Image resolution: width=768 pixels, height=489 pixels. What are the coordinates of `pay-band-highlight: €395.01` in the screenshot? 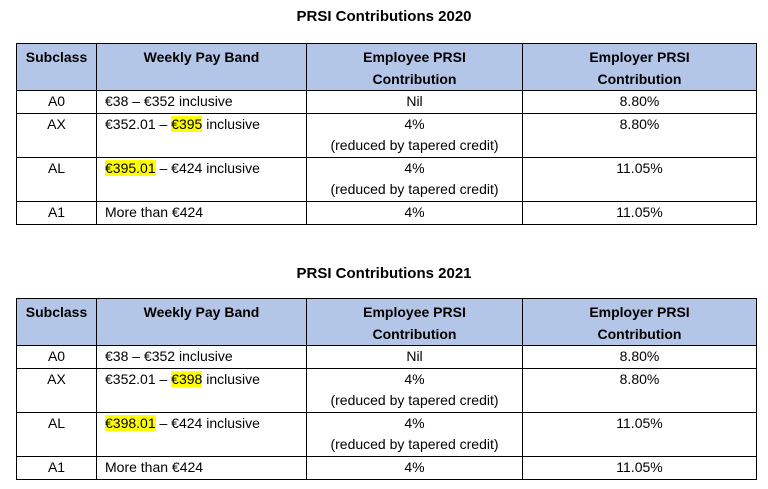 It's located at (130, 168).